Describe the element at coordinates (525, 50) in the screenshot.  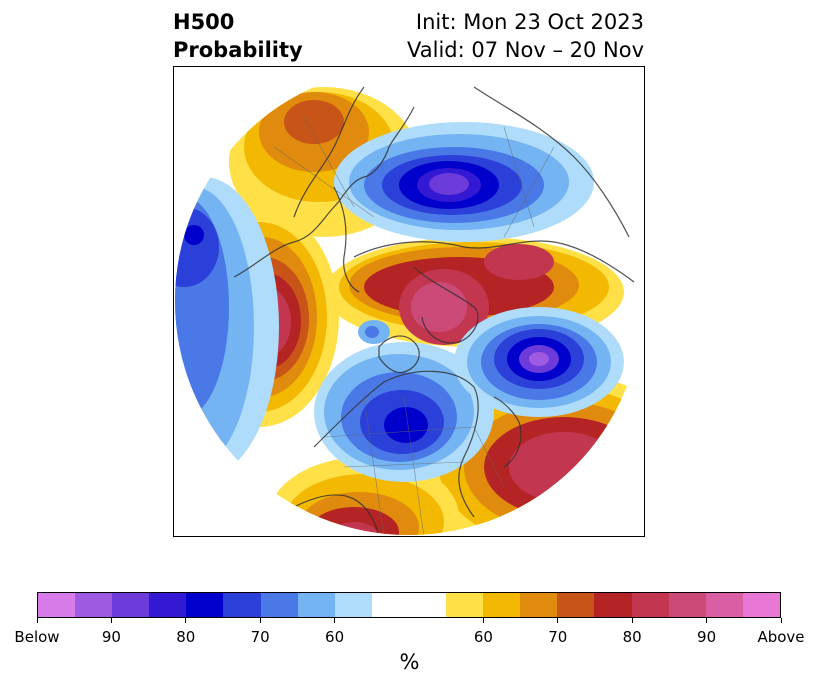
I see `valid-range-label: Valid: 07 Nov – 20 Nov` at that location.